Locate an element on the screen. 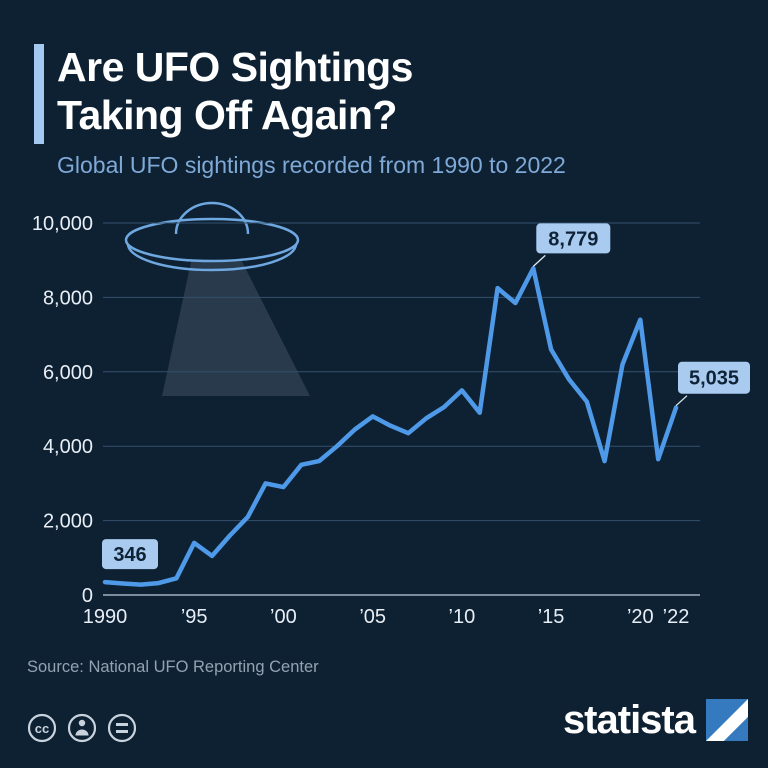 The width and height of the screenshot is (768, 768). title-accent-bar is located at coordinates (39, 94).